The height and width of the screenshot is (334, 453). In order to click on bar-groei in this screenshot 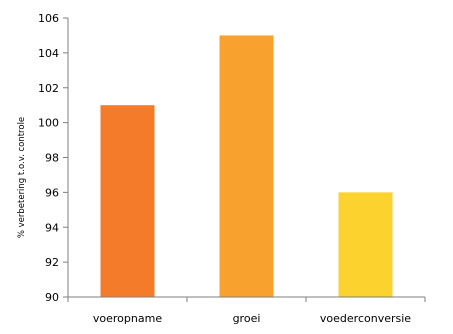, I will do `click(246, 166)`.